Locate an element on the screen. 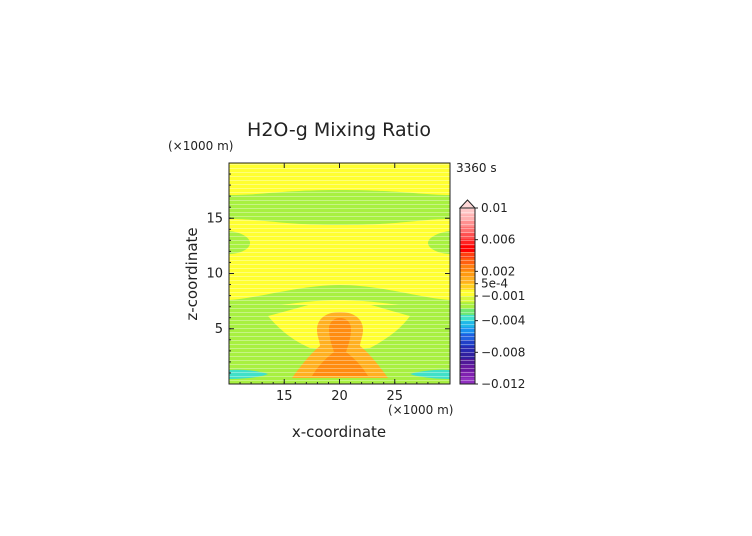  colorbar-label: 0.002 is located at coordinates (498, 271).